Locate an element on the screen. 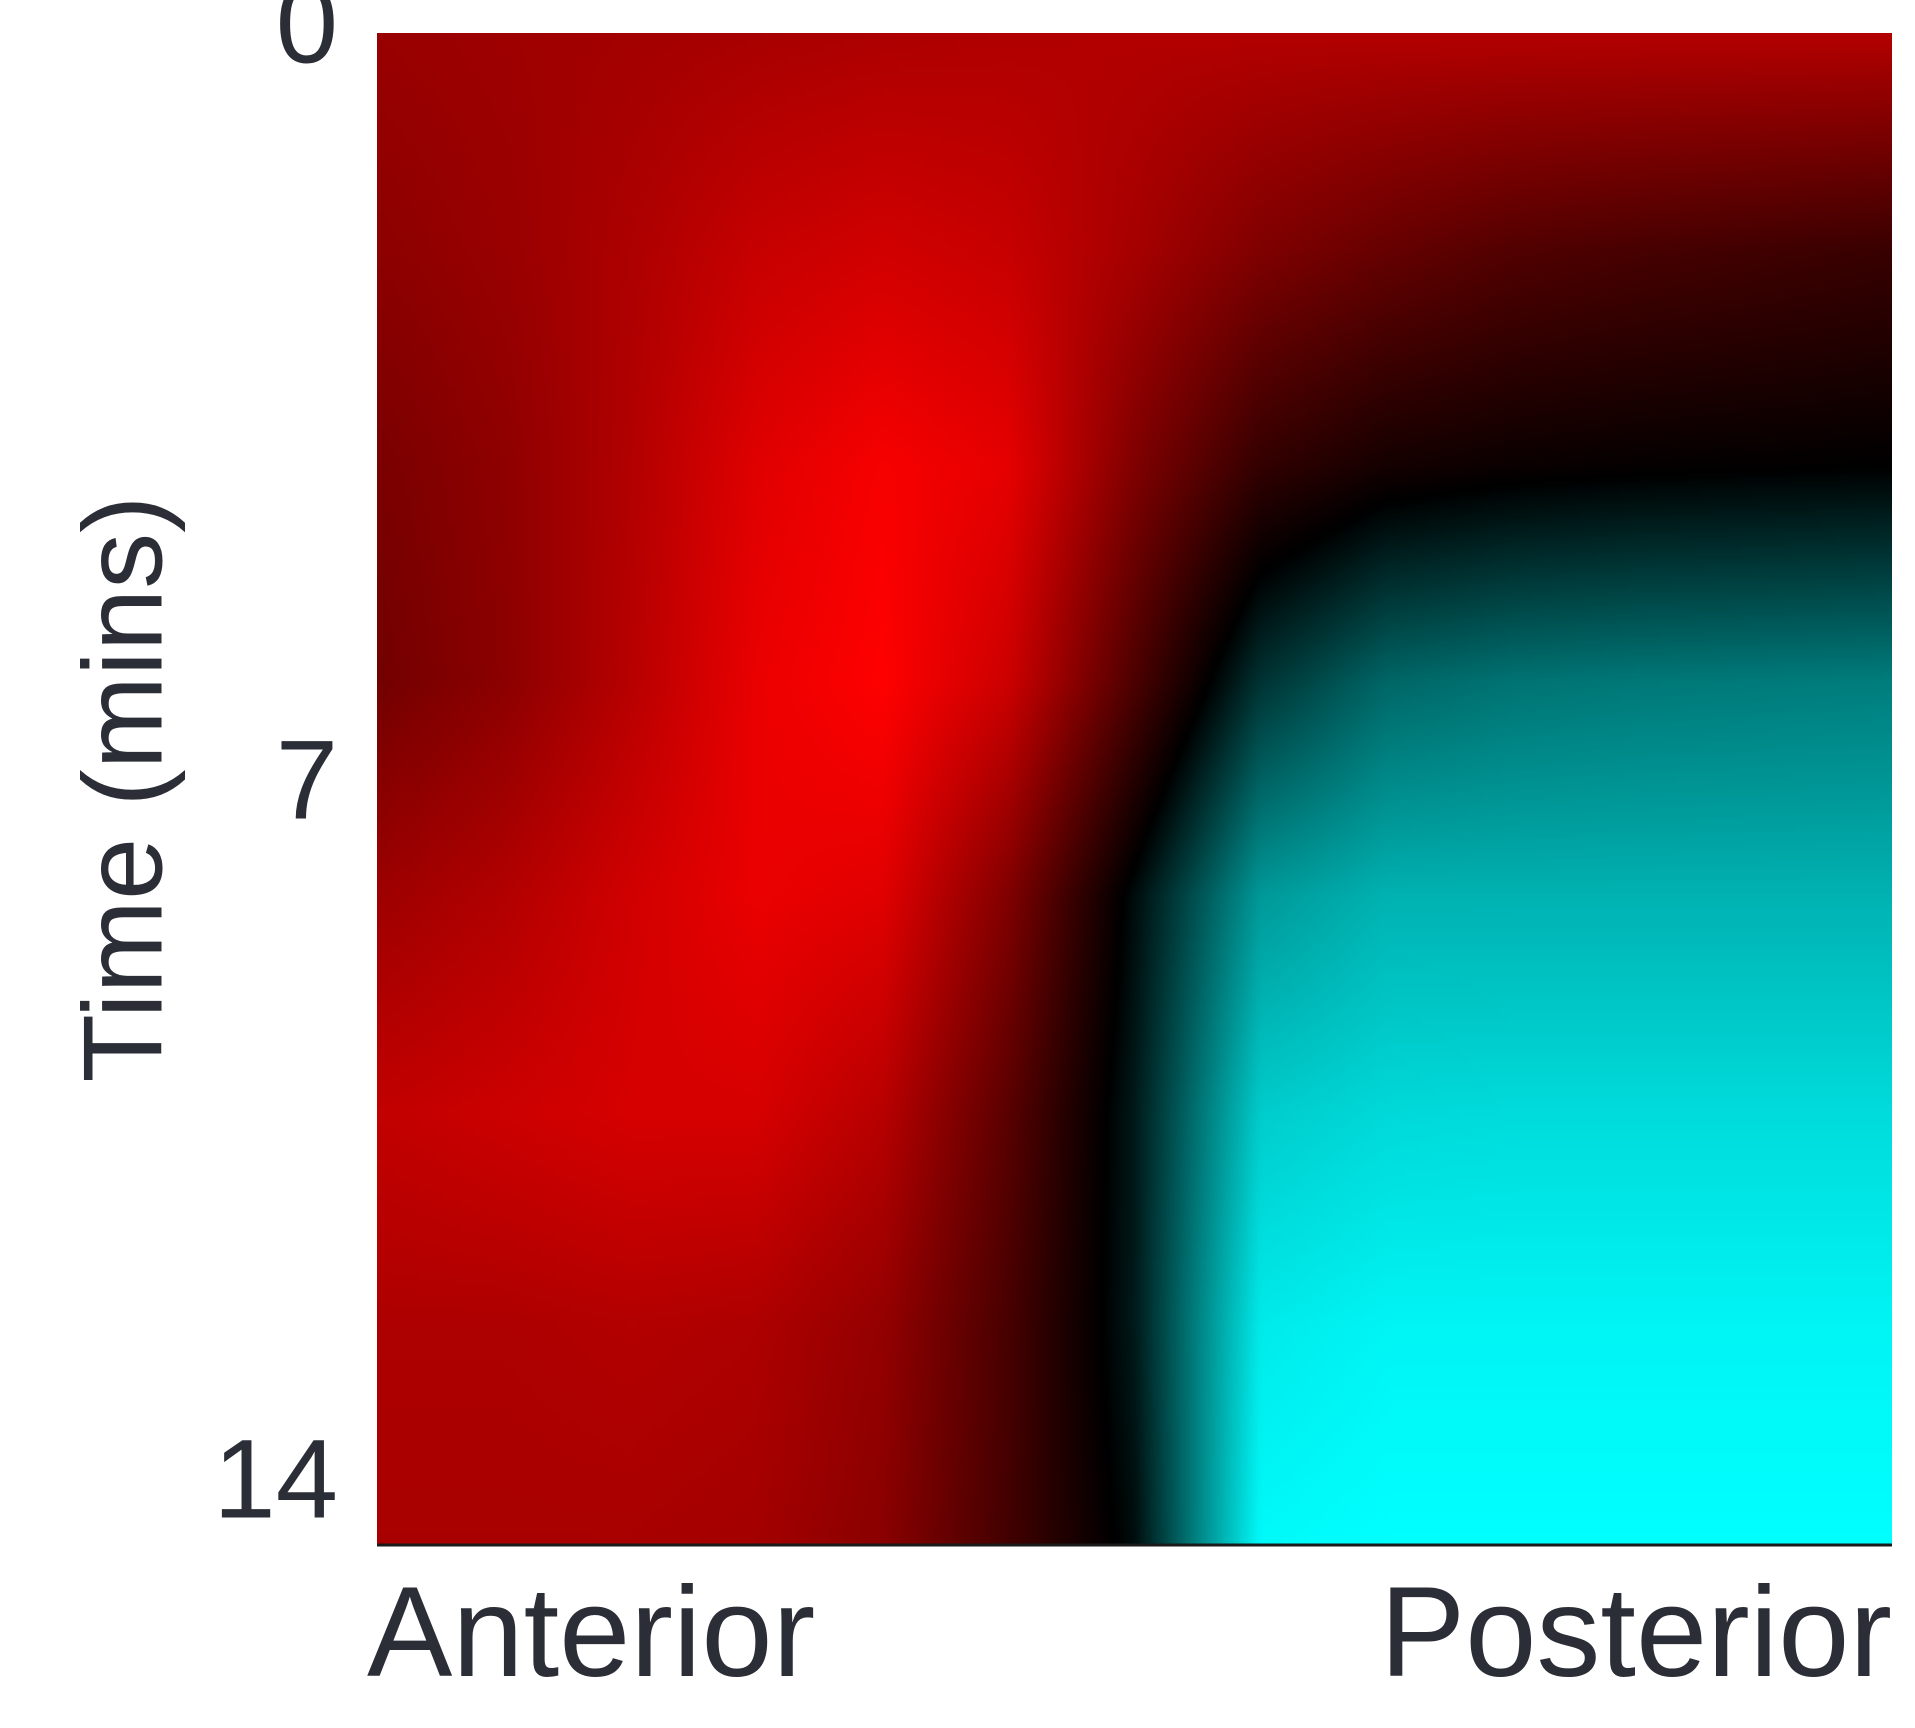 The height and width of the screenshot is (1728, 1915). y-tick-label-0: 0 is located at coordinates (307, 43).